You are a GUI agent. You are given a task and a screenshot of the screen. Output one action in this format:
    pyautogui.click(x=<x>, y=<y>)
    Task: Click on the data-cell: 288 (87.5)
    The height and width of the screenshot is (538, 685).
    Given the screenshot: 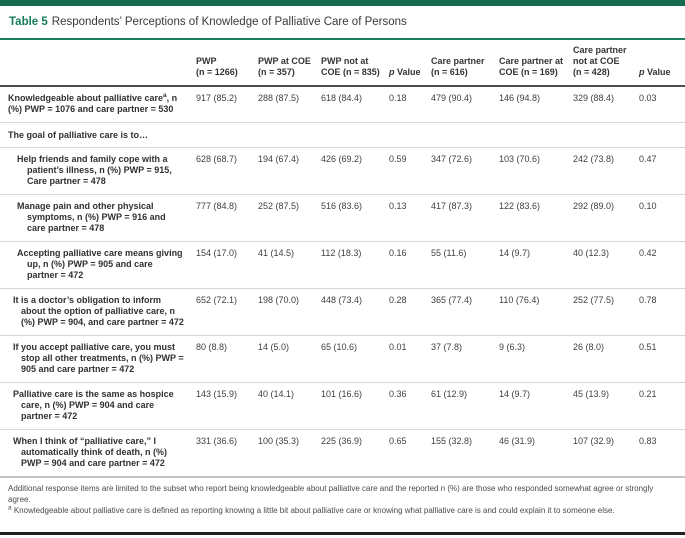 What is the action you would take?
    pyautogui.click(x=279, y=98)
    